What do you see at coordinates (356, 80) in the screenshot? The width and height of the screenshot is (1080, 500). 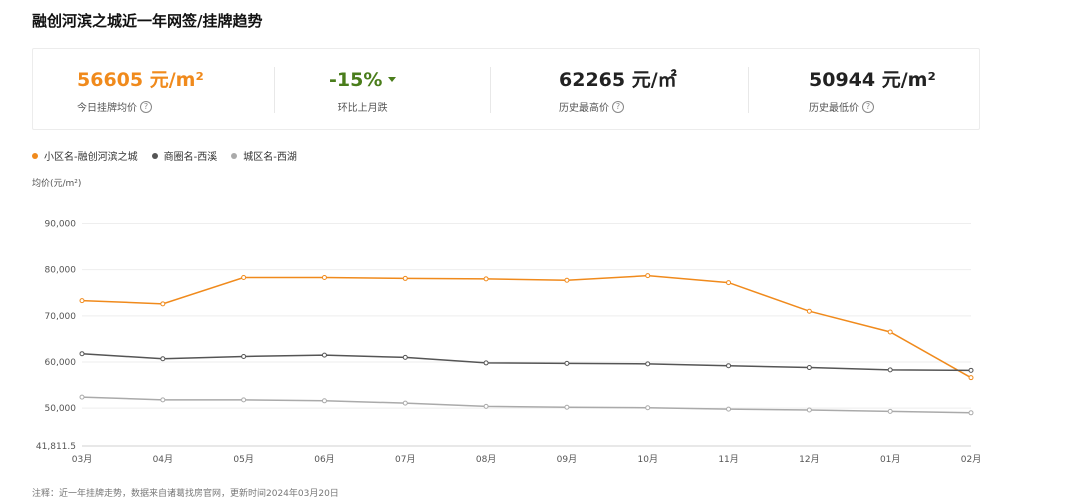 I see `stat-value: -15%` at bounding box center [356, 80].